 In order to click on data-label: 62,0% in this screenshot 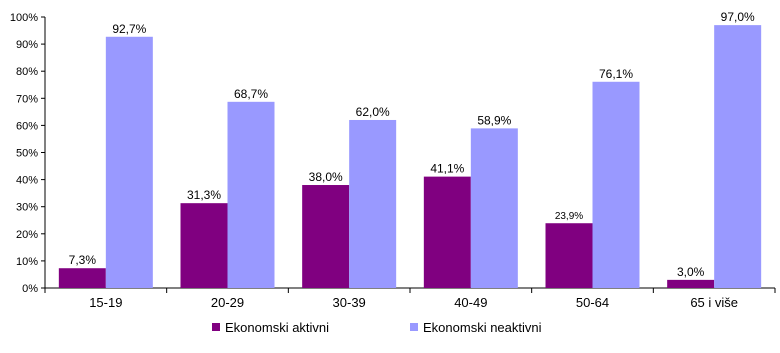, I will do `click(373, 112)`.